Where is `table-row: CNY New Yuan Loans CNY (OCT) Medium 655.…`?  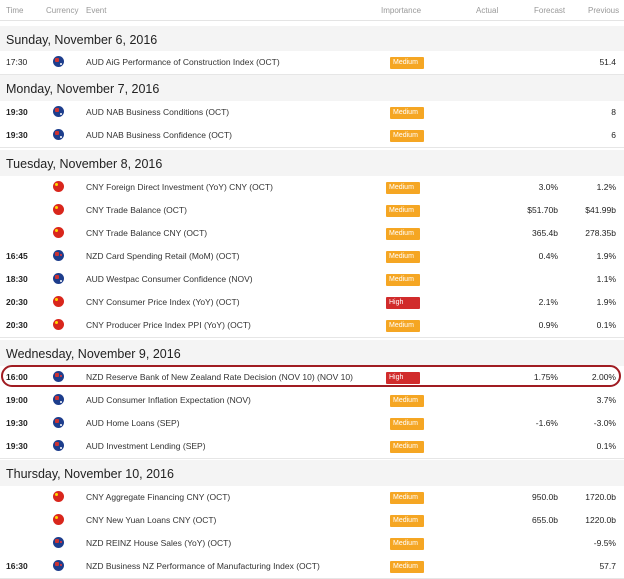
table-row: CNY New Yuan Loans CNY (OCT) Medium 655.… is located at coordinates (312, 521).